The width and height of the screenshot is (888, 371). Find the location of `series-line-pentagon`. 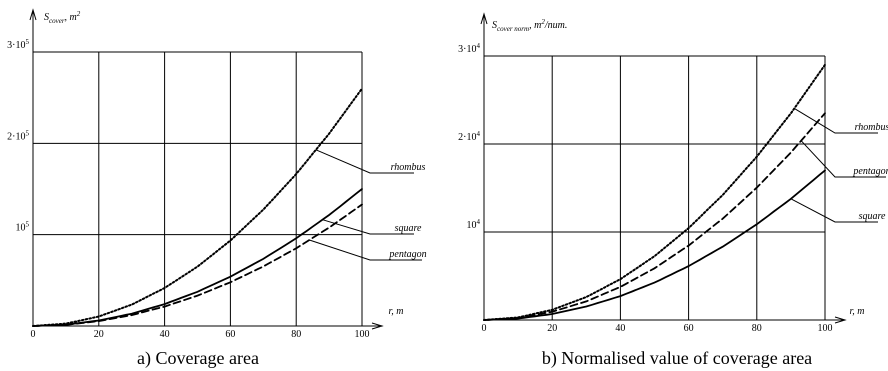

series-line-pentagon is located at coordinates (197, 265).